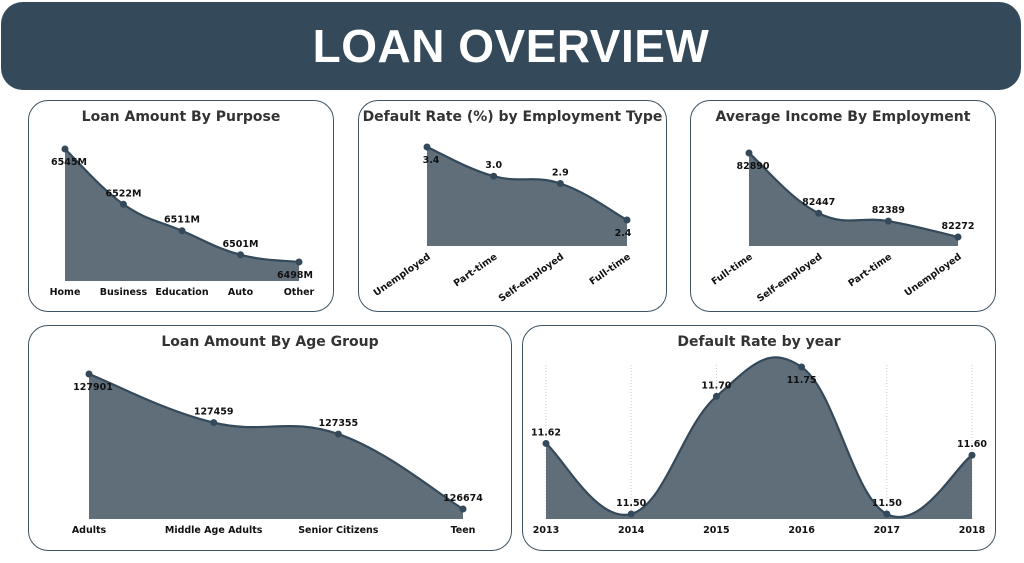  Describe the element at coordinates (546, 432) in the screenshot. I see `data-label: 11.62` at that location.